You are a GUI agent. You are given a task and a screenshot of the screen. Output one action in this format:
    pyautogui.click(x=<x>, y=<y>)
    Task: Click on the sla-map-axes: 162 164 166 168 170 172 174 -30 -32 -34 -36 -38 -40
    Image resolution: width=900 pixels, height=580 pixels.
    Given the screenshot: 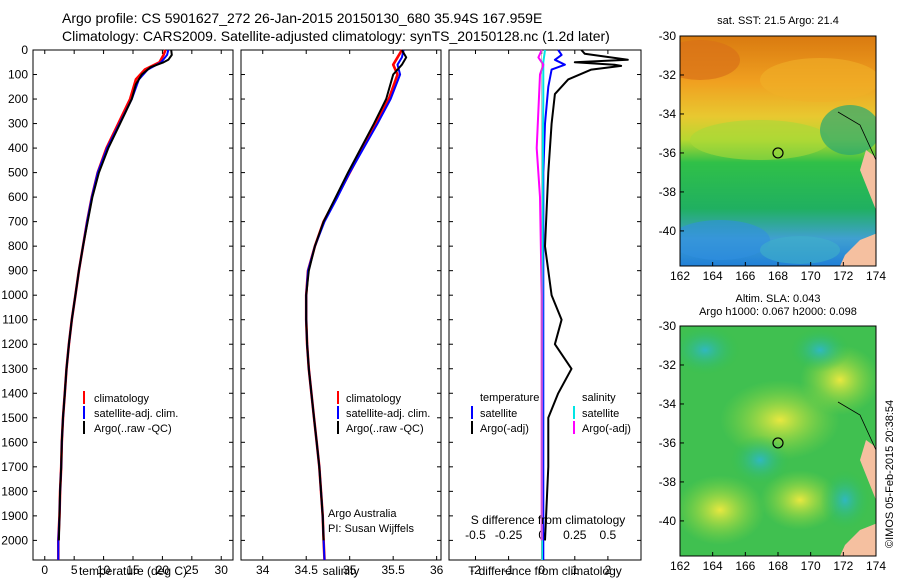 What is the action you would take?
    pyautogui.click(x=773, y=446)
    